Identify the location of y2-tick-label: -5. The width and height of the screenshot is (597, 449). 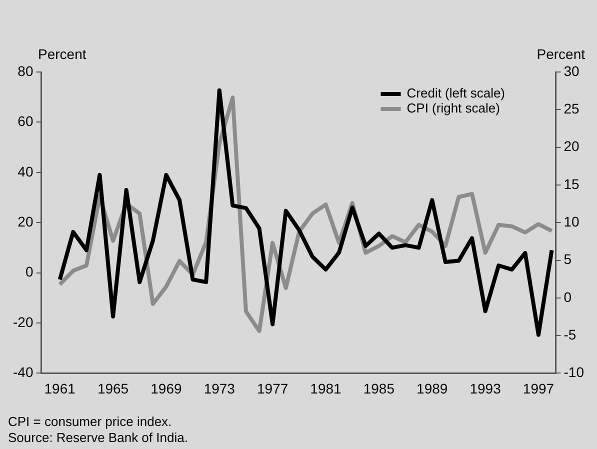
(570, 334).